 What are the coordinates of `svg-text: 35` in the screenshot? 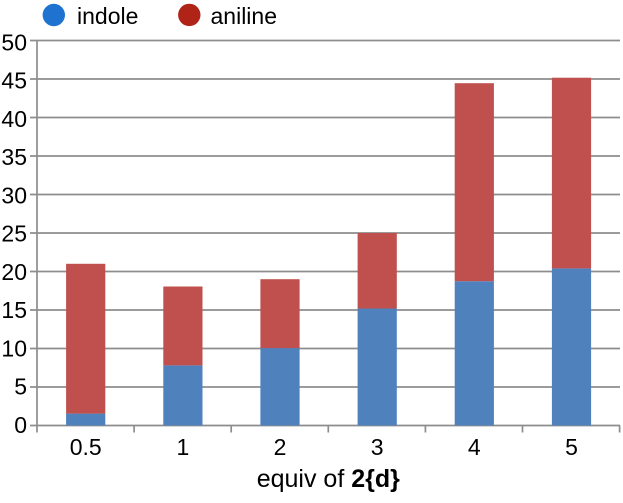 It's located at (14, 157).